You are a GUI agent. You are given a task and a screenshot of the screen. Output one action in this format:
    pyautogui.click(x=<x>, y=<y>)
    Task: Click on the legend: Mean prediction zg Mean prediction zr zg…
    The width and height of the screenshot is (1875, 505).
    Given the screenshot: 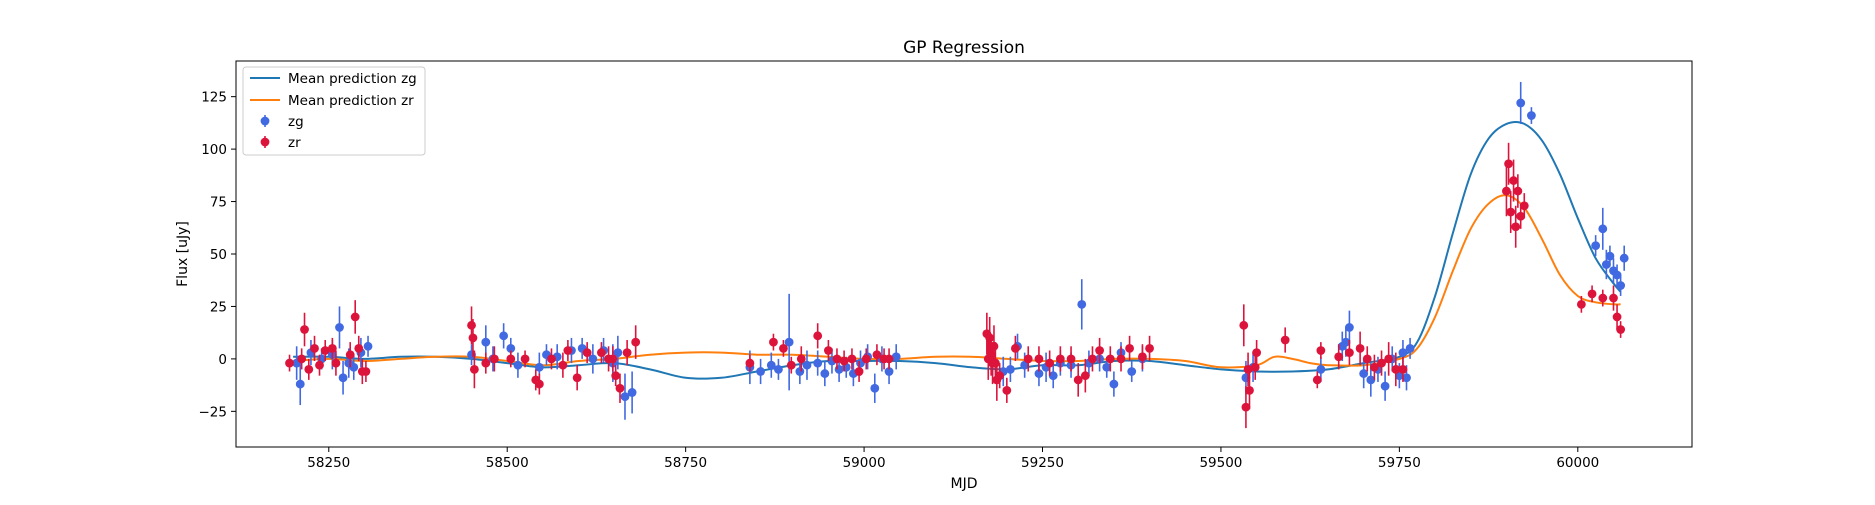 What is the action you would take?
    pyautogui.click(x=334, y=111)
    